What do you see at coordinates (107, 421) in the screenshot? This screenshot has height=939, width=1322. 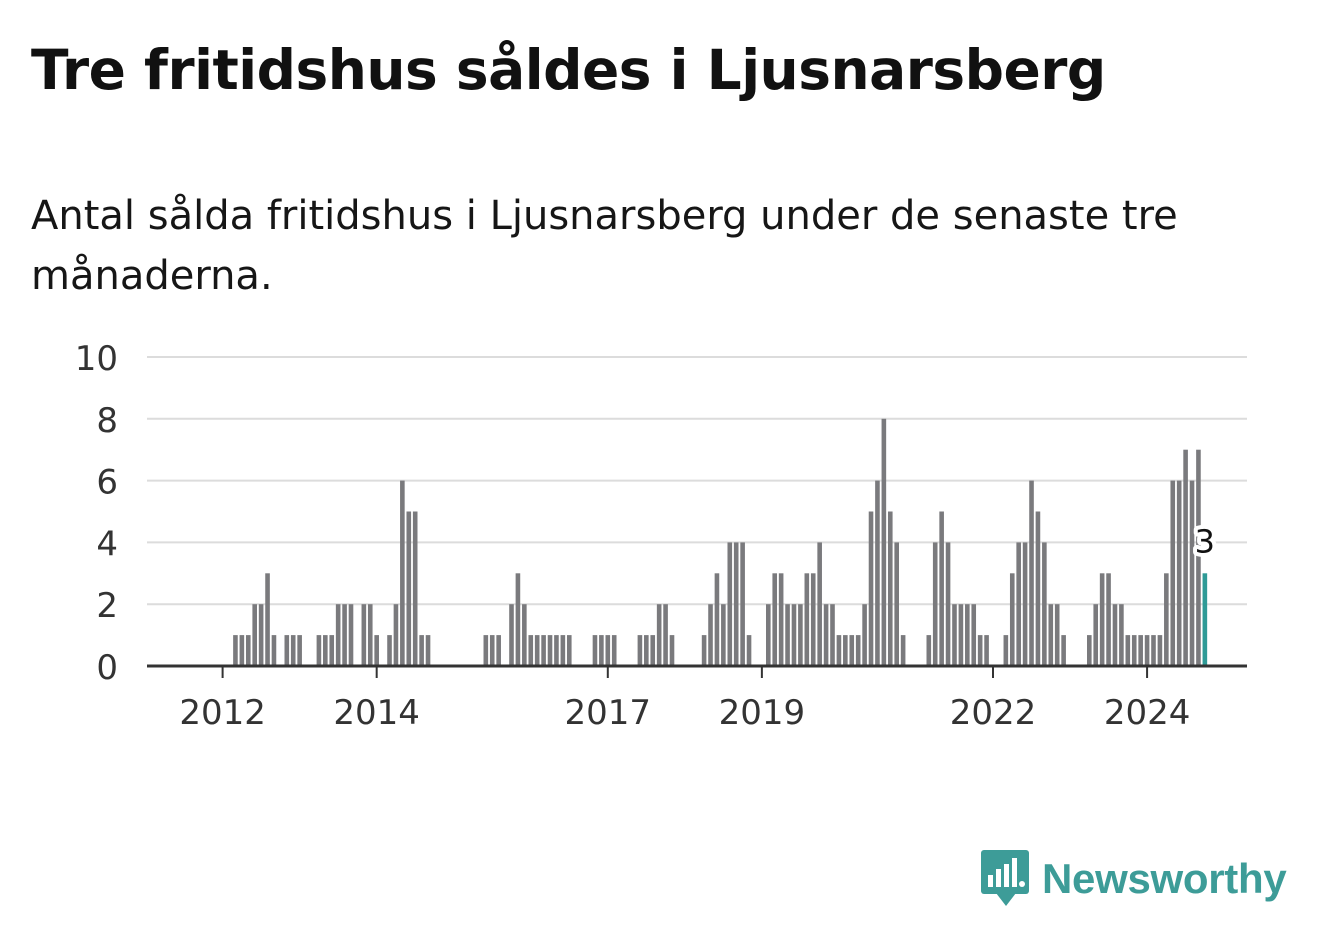 I see `y-tick-label: 8` at bounding box center [107, 421].